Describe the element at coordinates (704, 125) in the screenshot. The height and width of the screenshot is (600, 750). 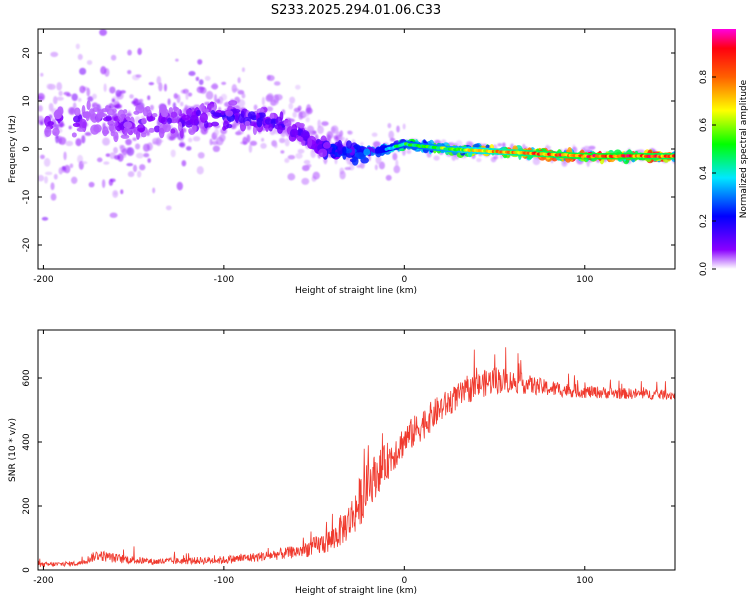
I see `colorbar-tick-label: 0.6` at that location.